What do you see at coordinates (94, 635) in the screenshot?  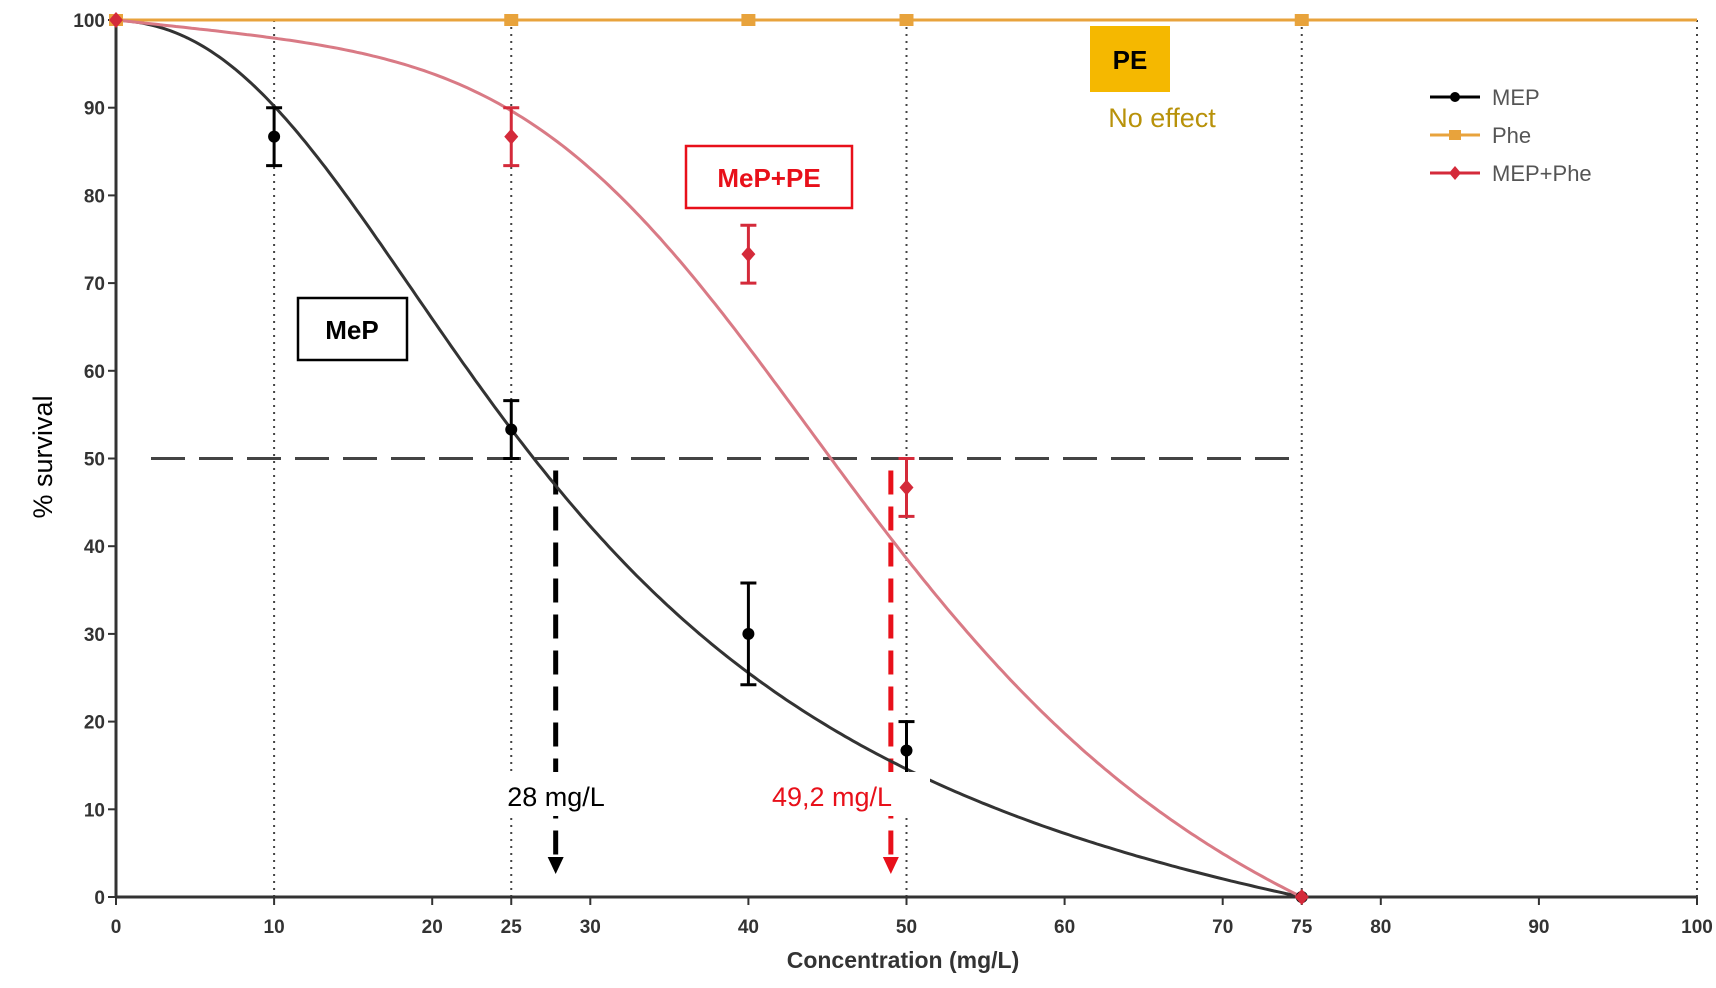 I see `y-tick-label: 30` at bounding box center [94, 635].